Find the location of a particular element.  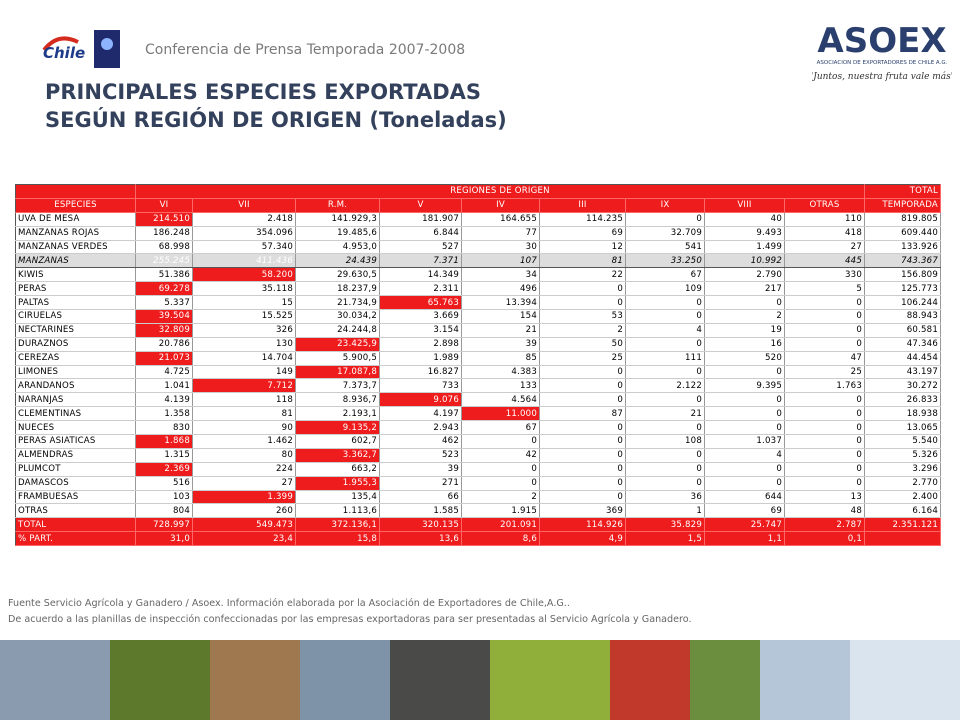

cell: 39 is located at coordinates (420, 469).